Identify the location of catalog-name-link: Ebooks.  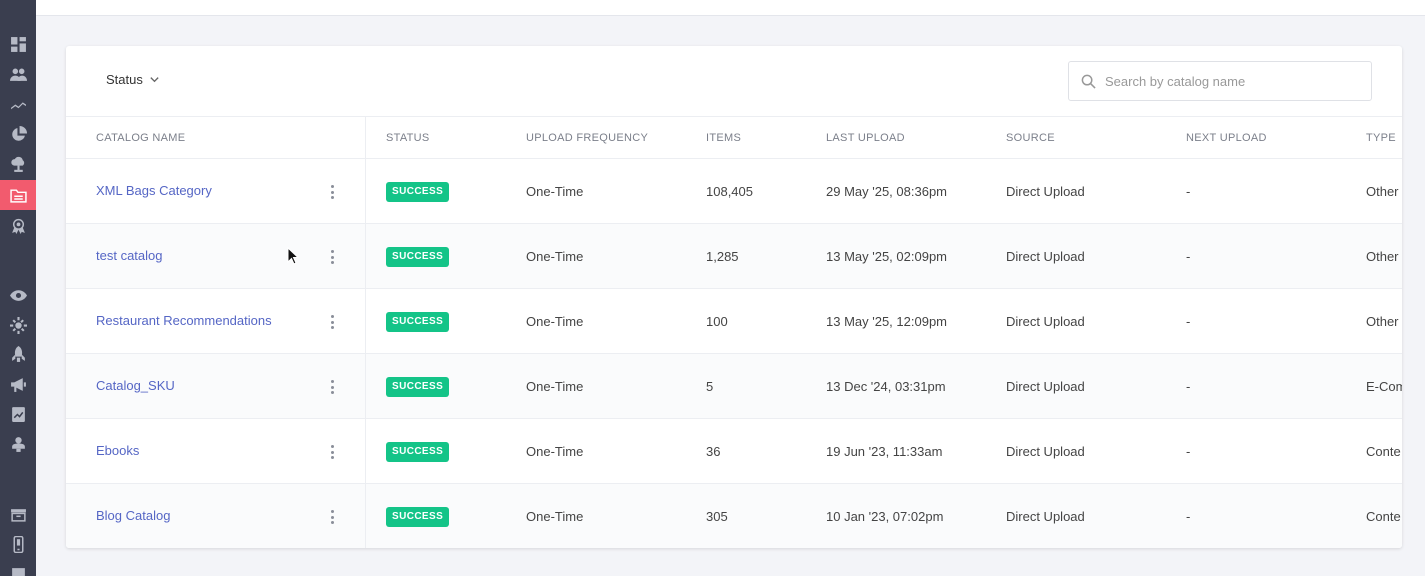
(118, 450).